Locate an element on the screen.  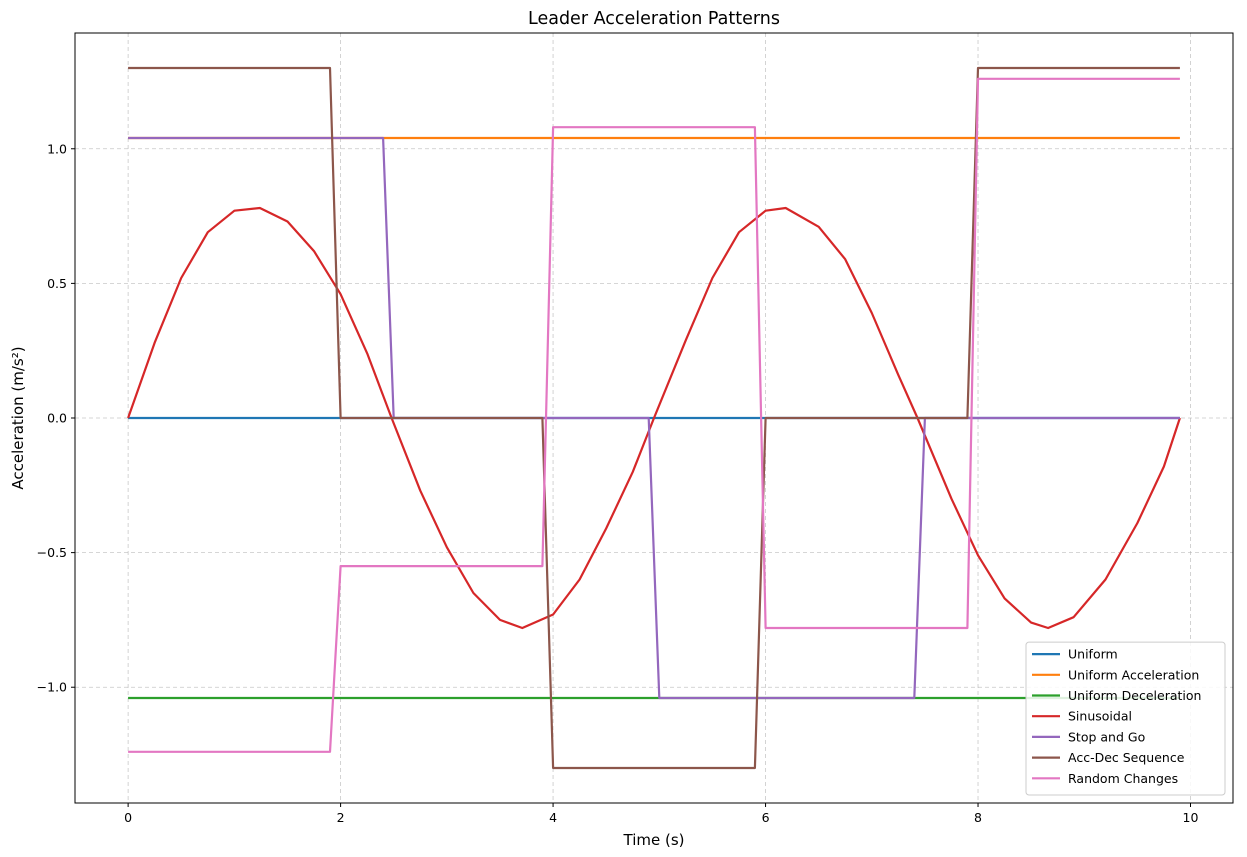
y-tick-label: 0.0 is located at coordinates (57, 418).